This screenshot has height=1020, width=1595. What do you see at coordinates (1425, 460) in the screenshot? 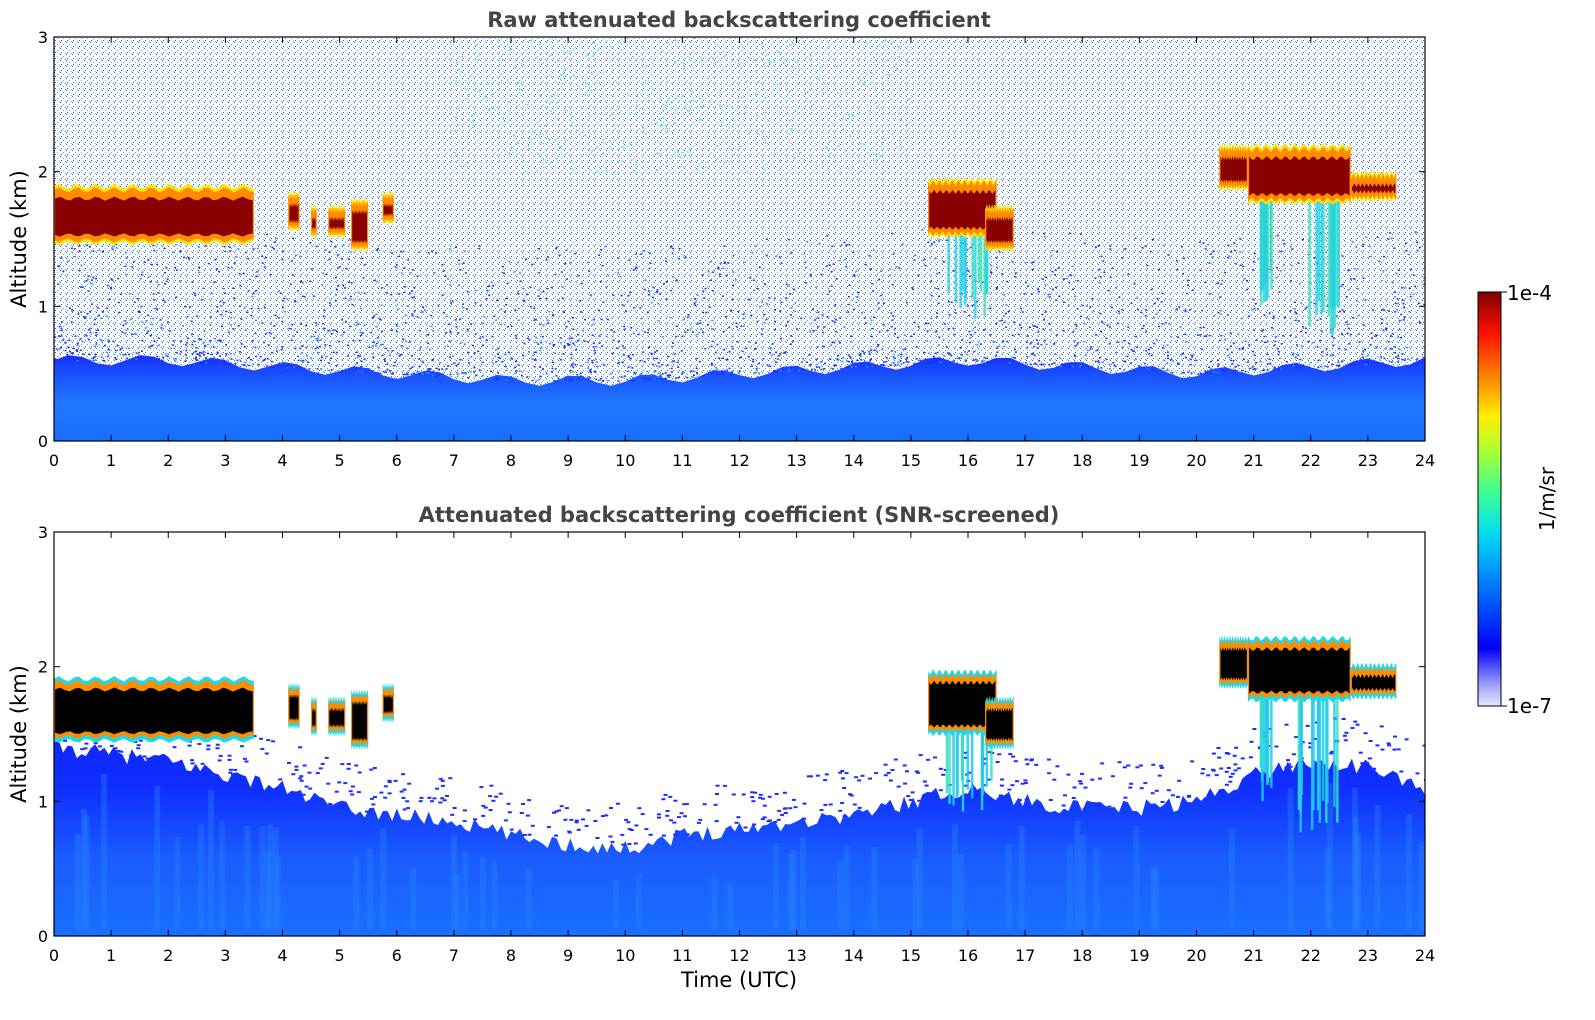
I see `x-tick-label: 24` at bounding box center [1425, 460].